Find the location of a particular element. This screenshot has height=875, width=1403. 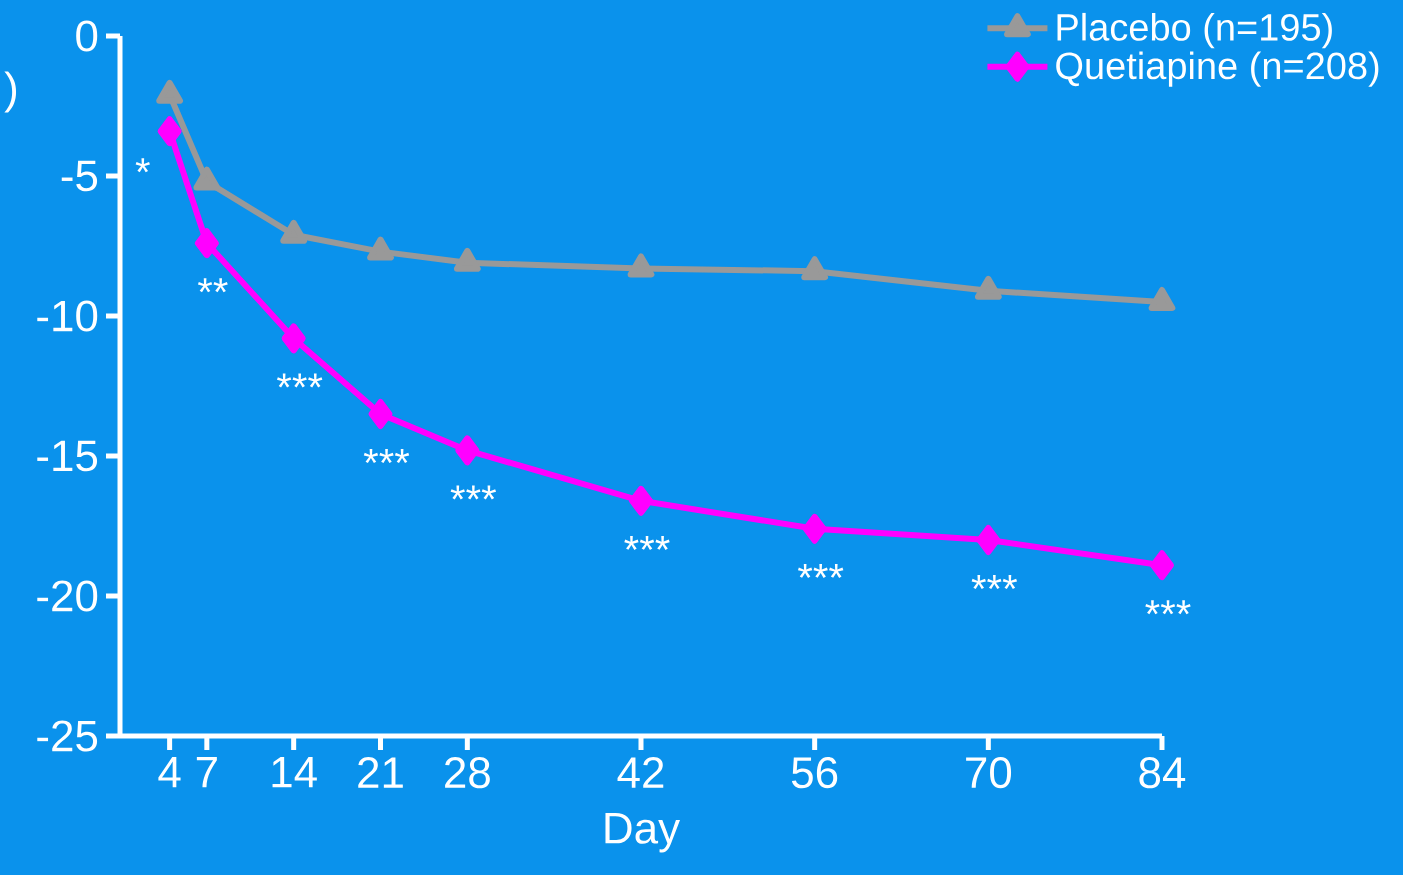

x-tick-label: 21 is located at coordinates (380, 772).